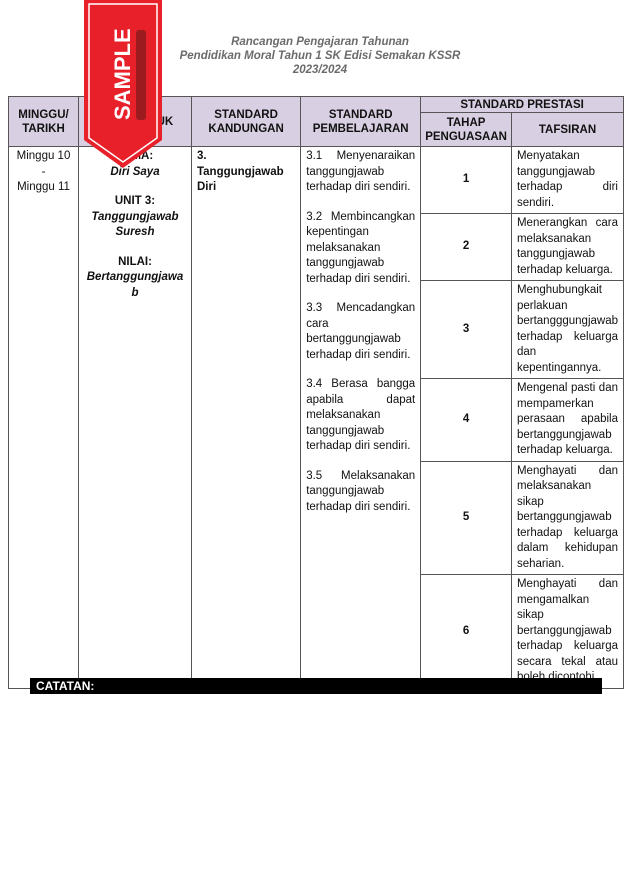 This screenshot has height=896, width=640. What do you see at coordinates (466, 247) in the screenshot?
I see `tahap-cell: 2` at bounding box center [466, 247].